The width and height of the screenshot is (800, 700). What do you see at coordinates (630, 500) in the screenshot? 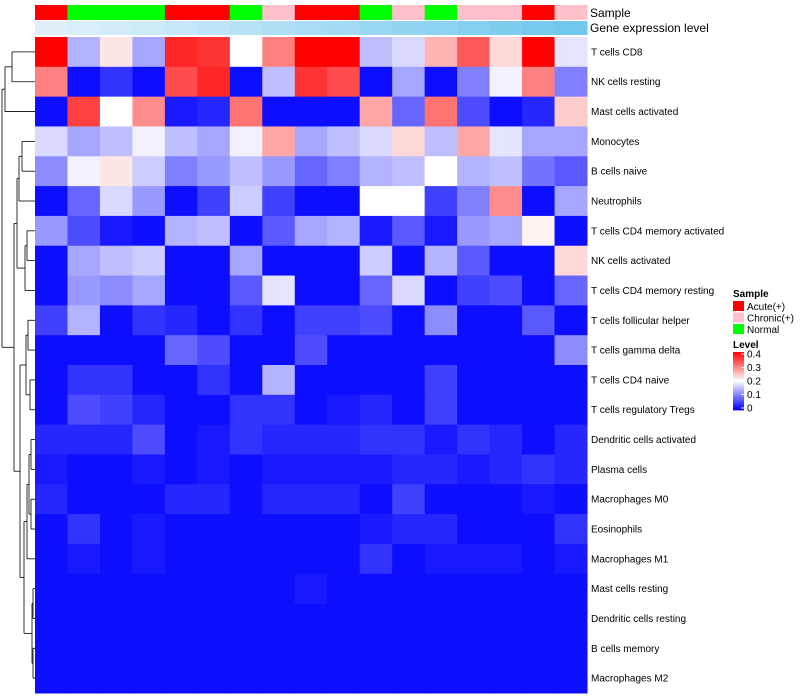
I see `row-label: Macrophages M0` at bounding box center [630, 500].